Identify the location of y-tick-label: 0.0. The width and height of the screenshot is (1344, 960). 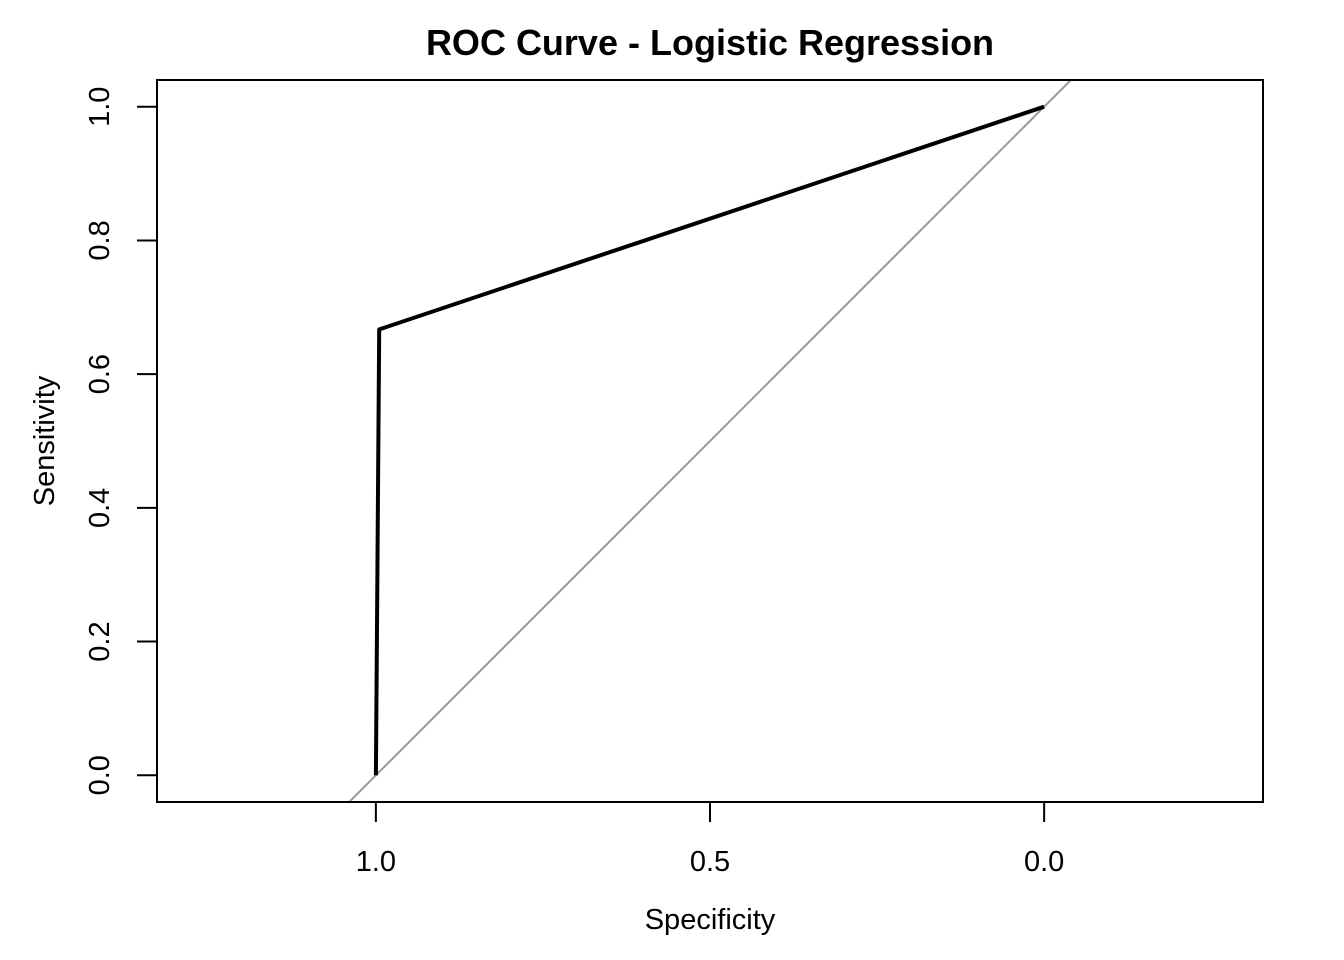
(100, 775).